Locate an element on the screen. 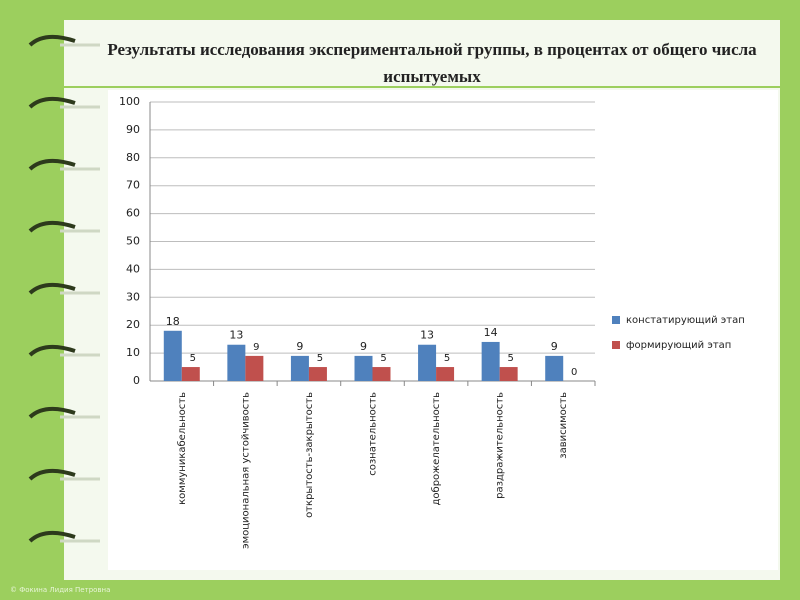  y-tick-label: 50 is located at coordinates (133, 241).